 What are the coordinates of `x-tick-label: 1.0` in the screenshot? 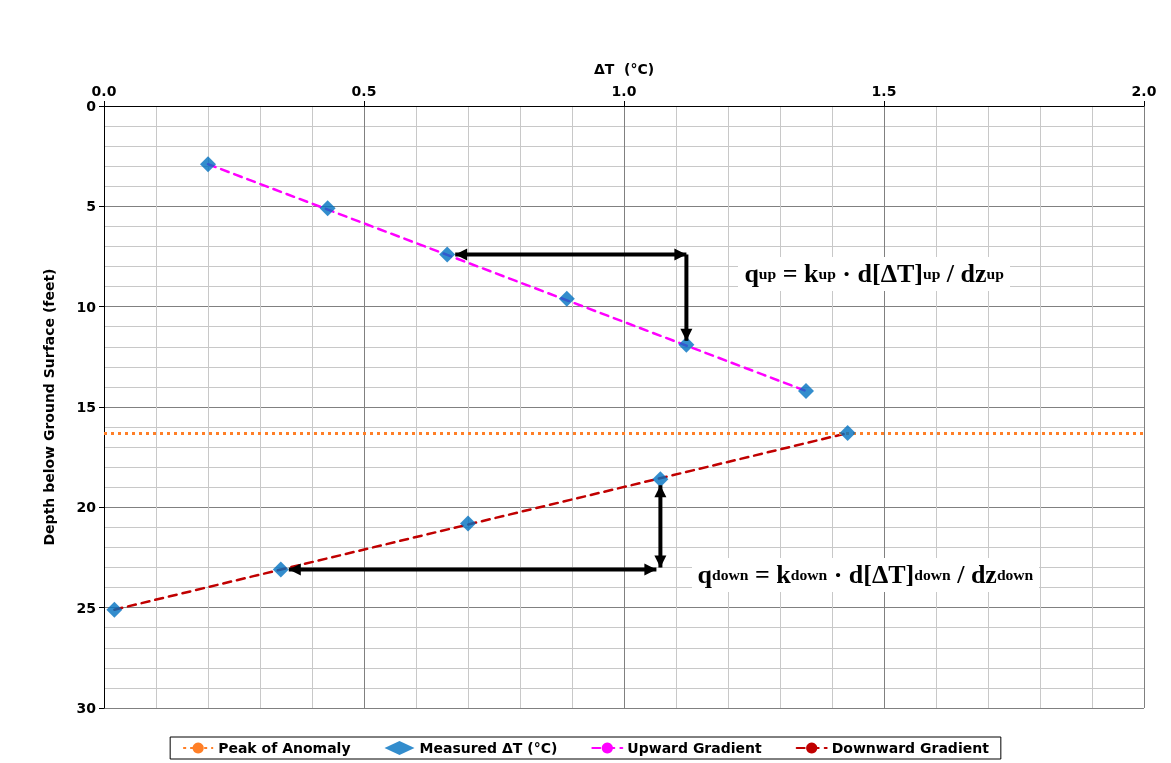 It's located at (624, 91).